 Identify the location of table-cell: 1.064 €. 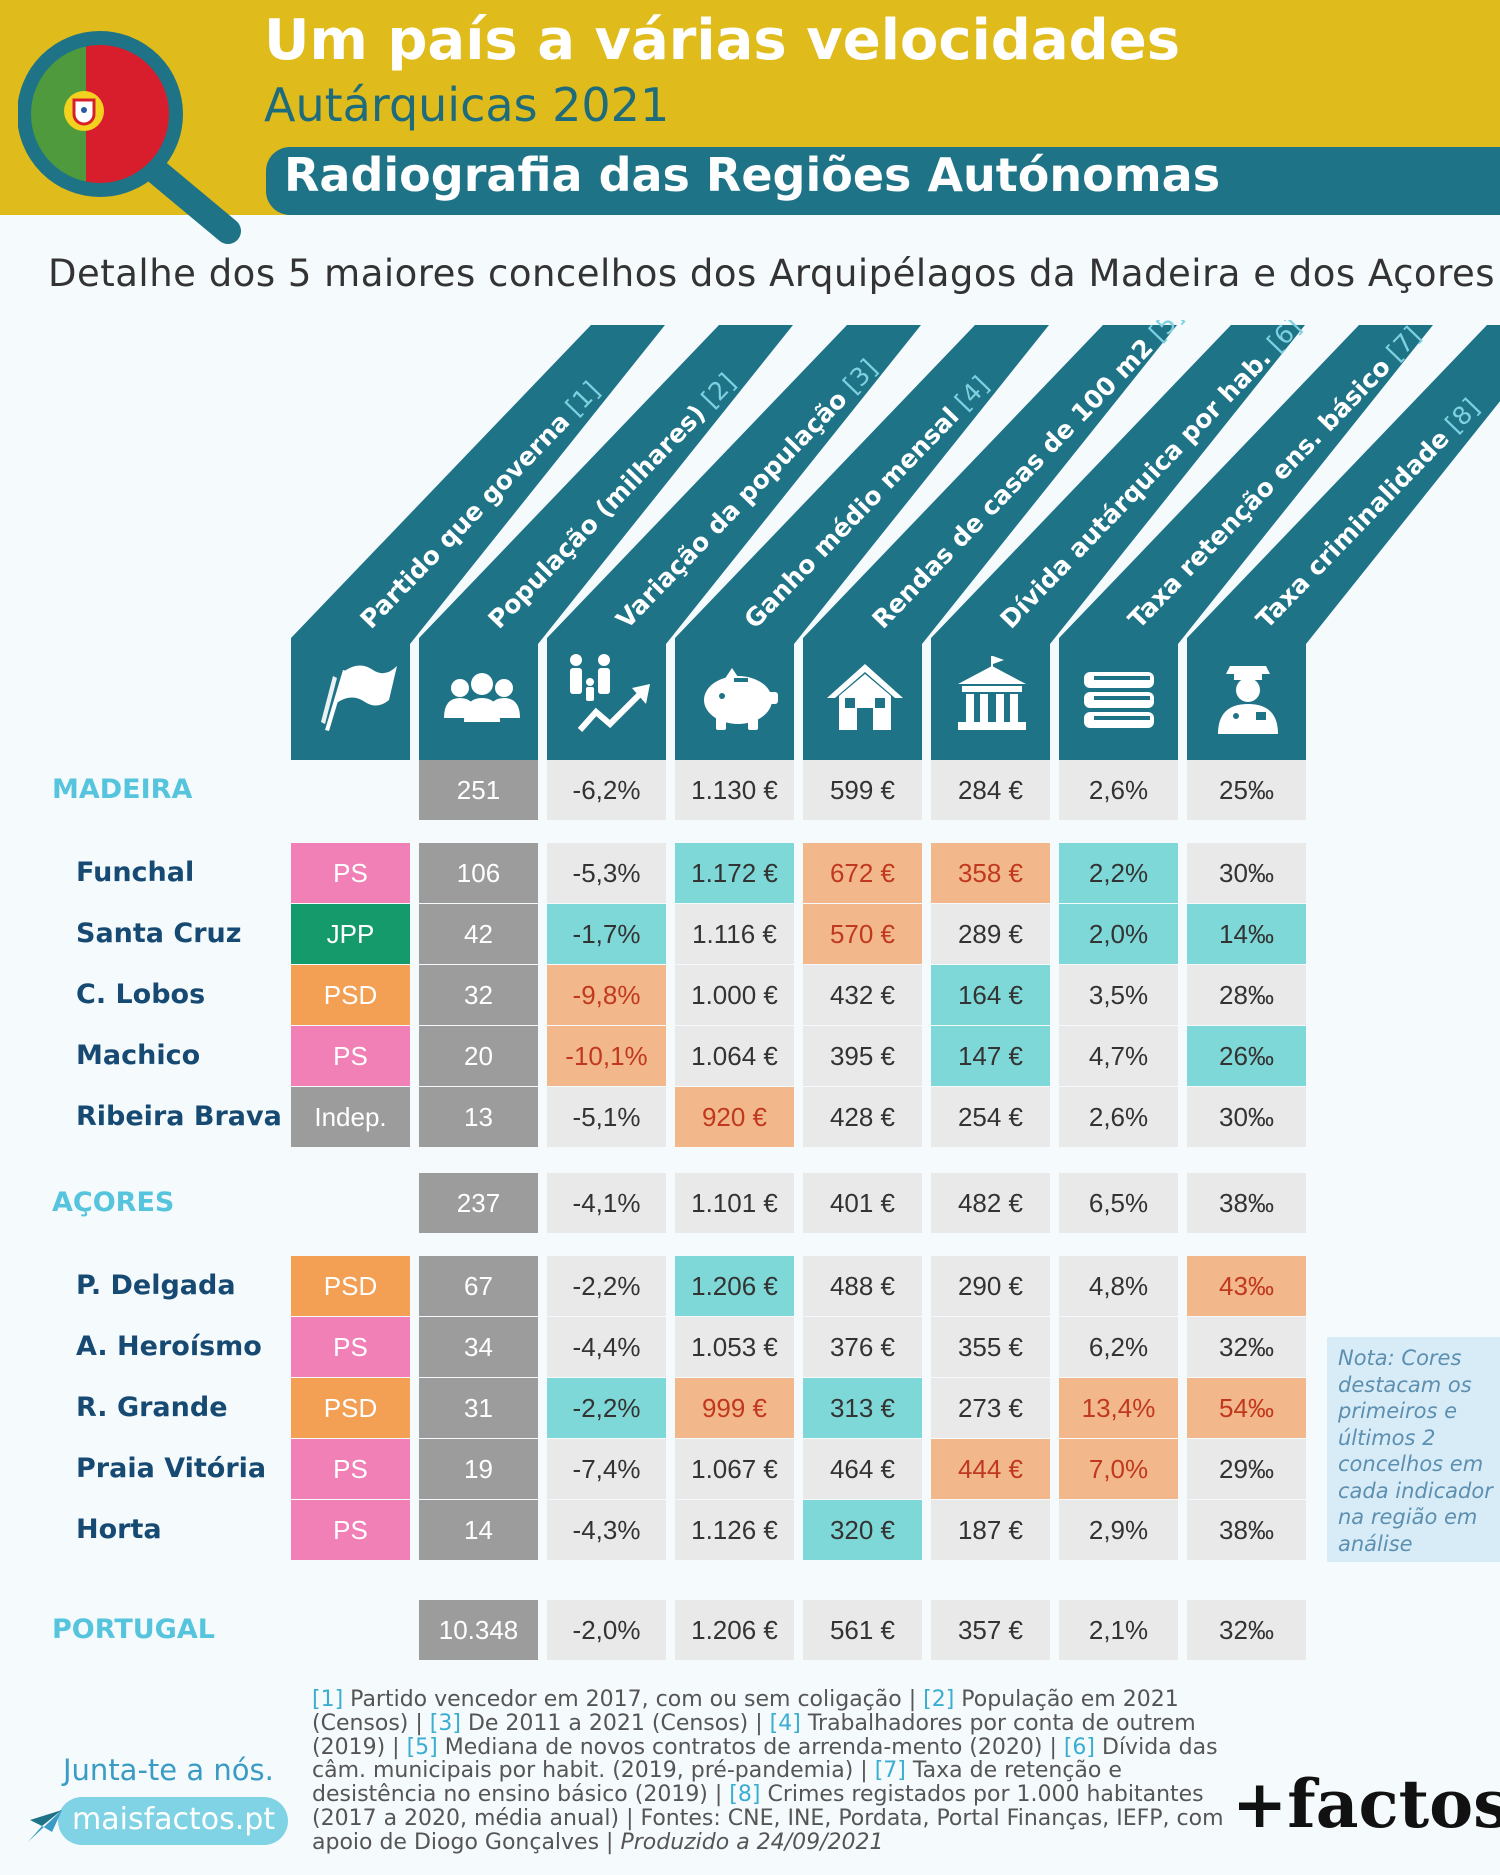
(734, 1056).